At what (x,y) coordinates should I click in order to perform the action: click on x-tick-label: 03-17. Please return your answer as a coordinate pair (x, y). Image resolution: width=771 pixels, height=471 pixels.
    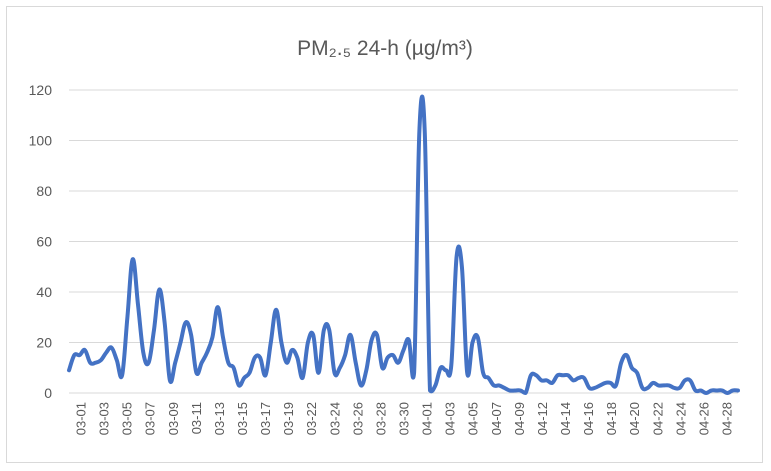
    Looking at the image, I should click on (265, 418).